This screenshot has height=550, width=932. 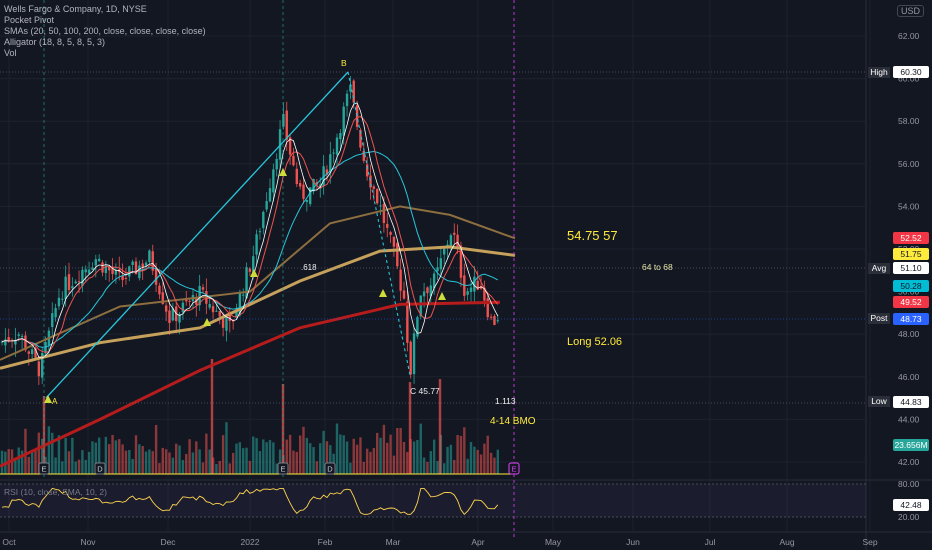 What do you see at coordinates (911, 504) in the screenshot?
I see `rsi-value-badge: 42.48` at bounding box center [911, 504].